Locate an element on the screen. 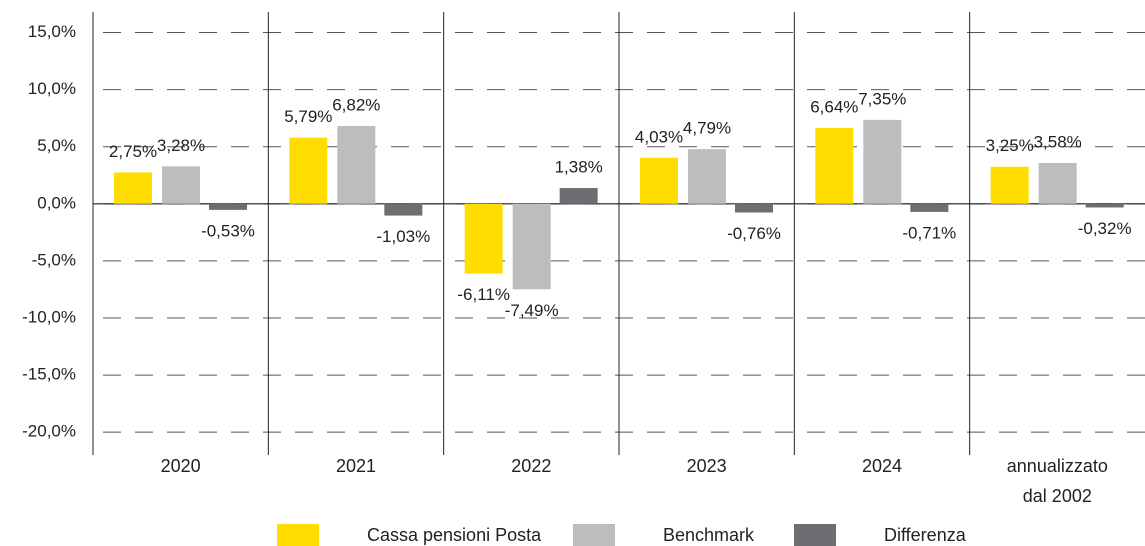 The width and height of the screenshot is (1145, 546). data-label: 4,03% is located at coordinates (659, 136).